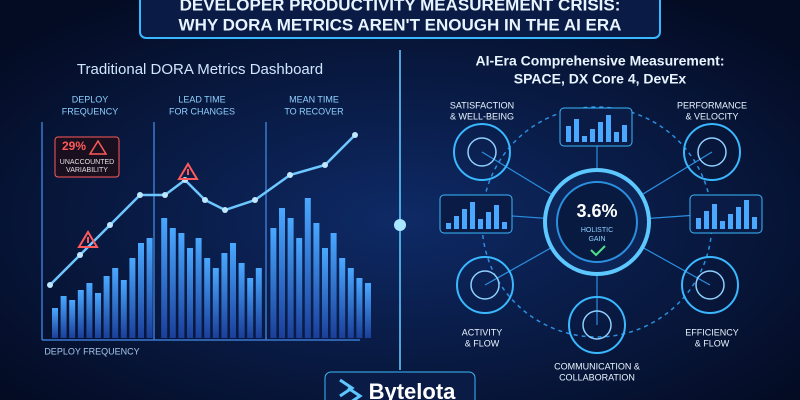 The image size is (800, 400). Describe the element at coordinates (314, 99) in the screenshot. I see `column-label: MEAN TIME` at that location.